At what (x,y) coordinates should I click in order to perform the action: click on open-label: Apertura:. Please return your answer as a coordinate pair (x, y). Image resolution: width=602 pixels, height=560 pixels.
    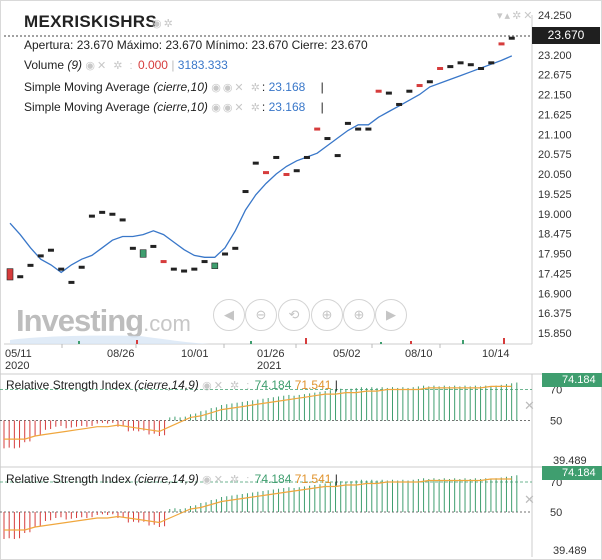
    Looking at the image, I should click on (49, 45).